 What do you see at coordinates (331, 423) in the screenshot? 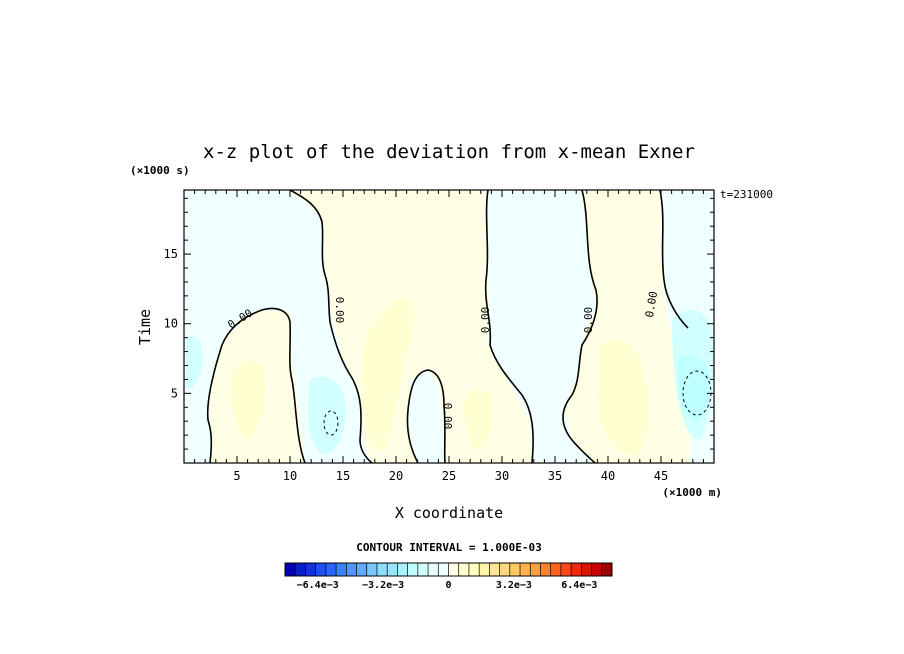
I see `contour-ellipse` at bounding box center [331, 423].